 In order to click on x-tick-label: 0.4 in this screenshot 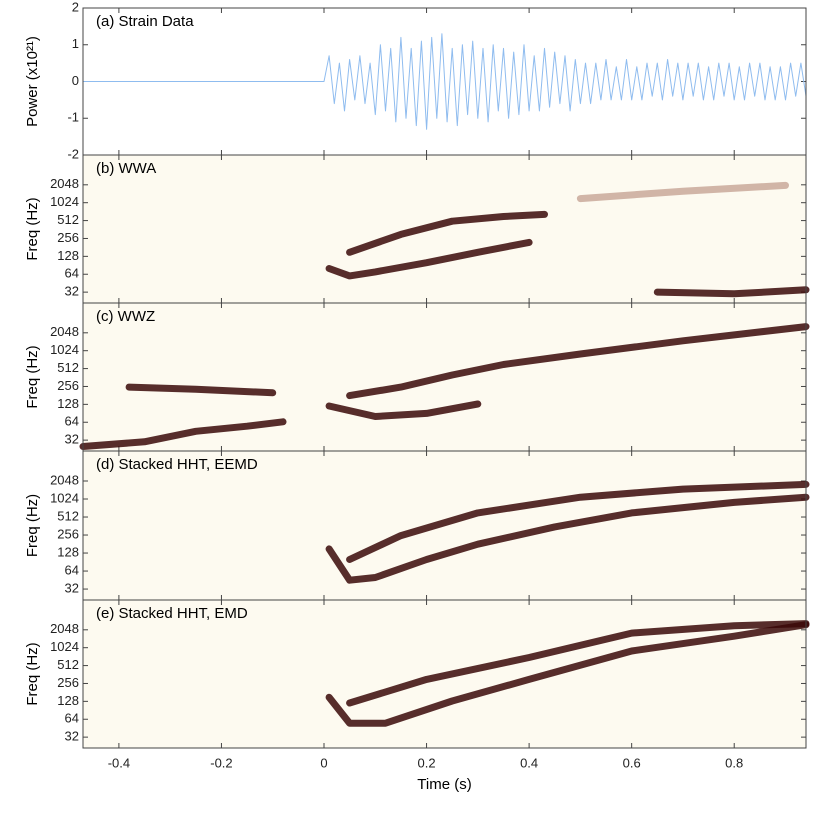, I will do `click(529, 762)`.